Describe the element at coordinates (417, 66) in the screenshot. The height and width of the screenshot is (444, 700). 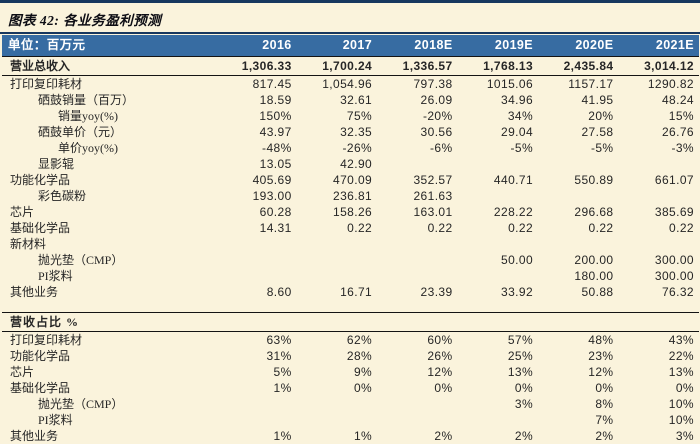
I see `value-cell: 1,336.57` at that location.